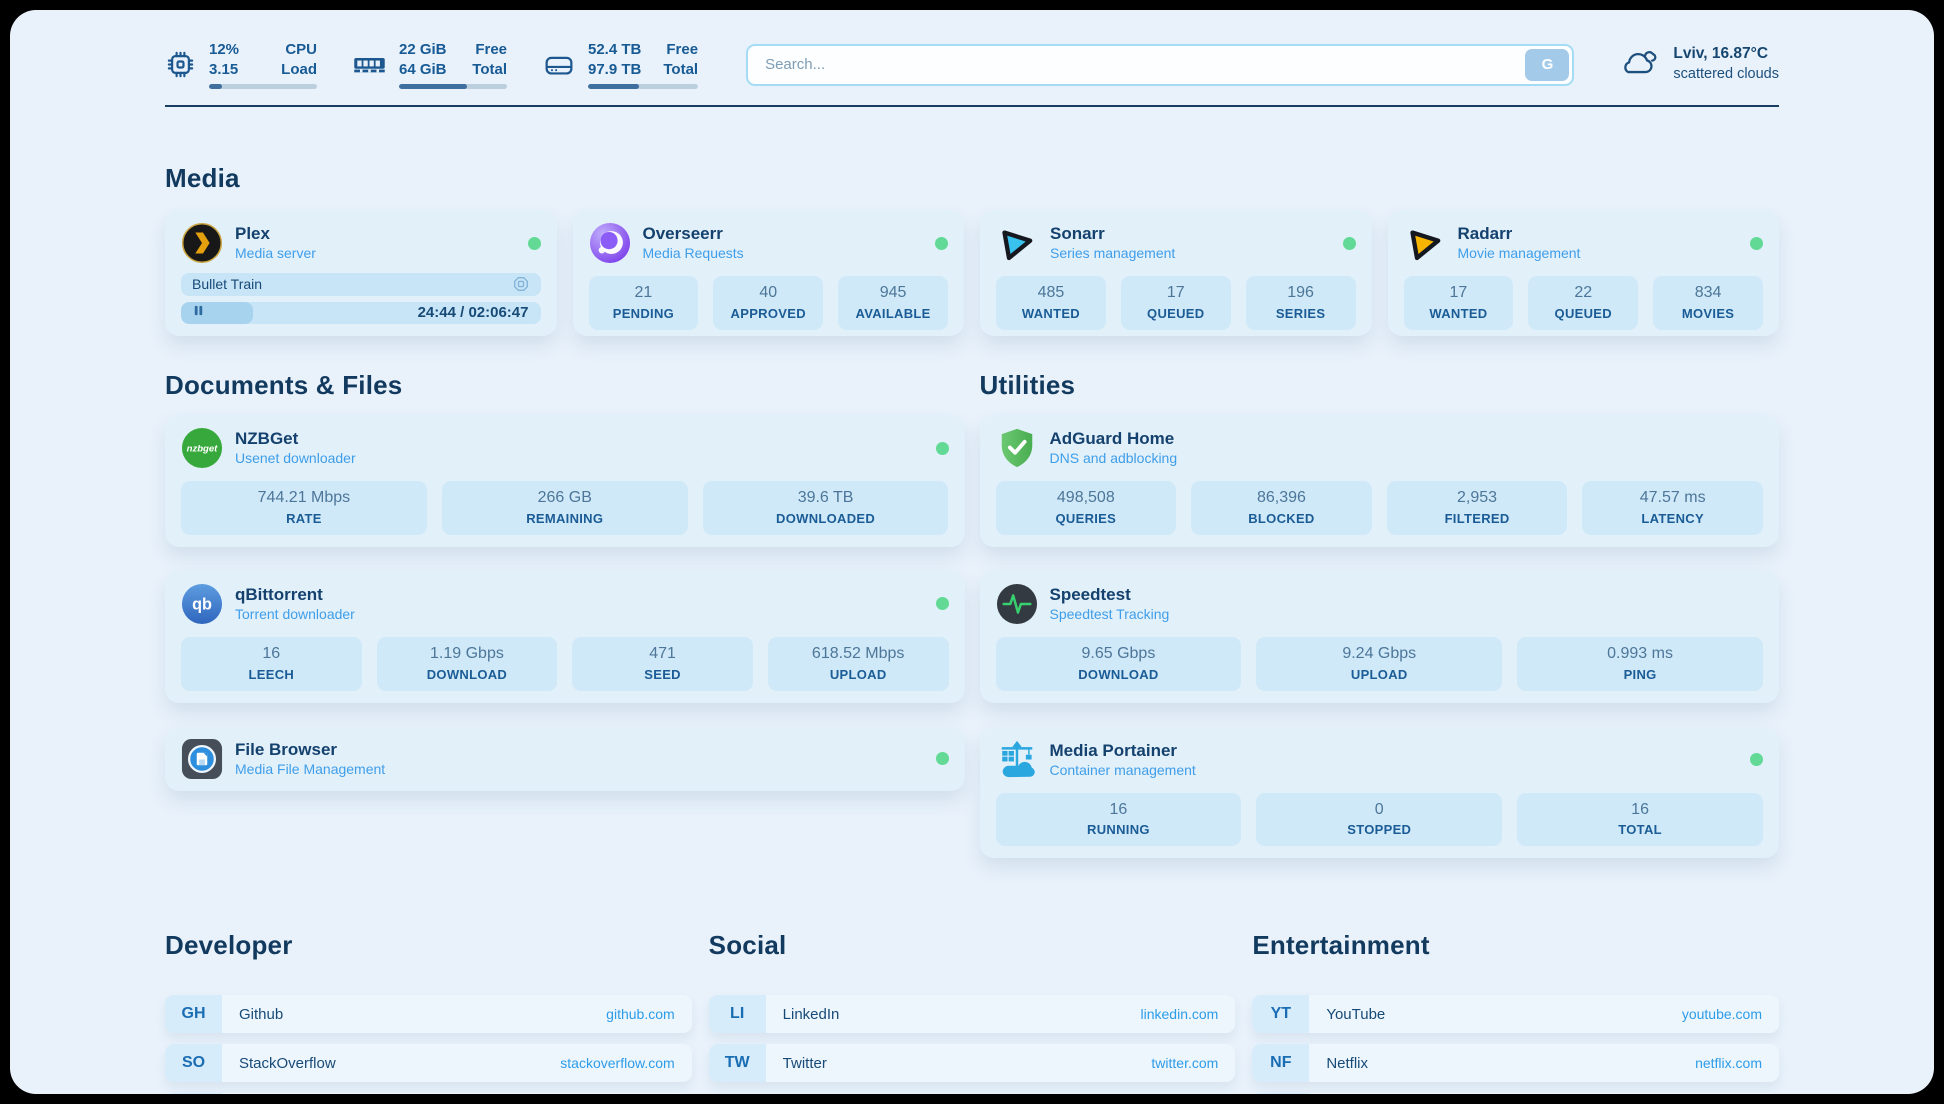  Describe the element at coordinates (229, 945) in the screenshot. I see `section-title-developer: Developer` at that location.